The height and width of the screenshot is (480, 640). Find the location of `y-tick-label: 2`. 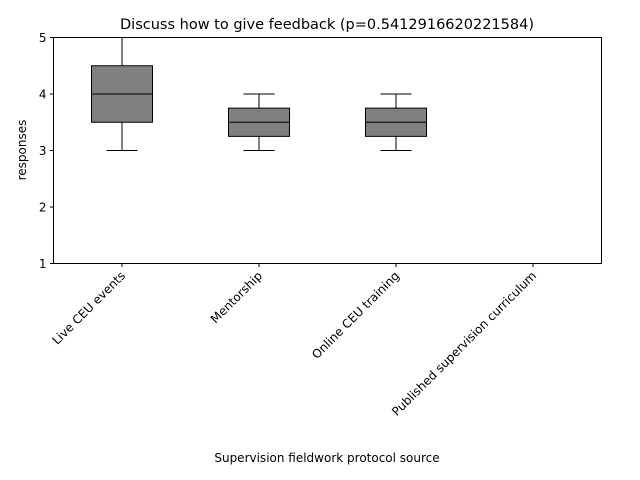

y-tick-label: 2 is located at coordinates (43, 208).